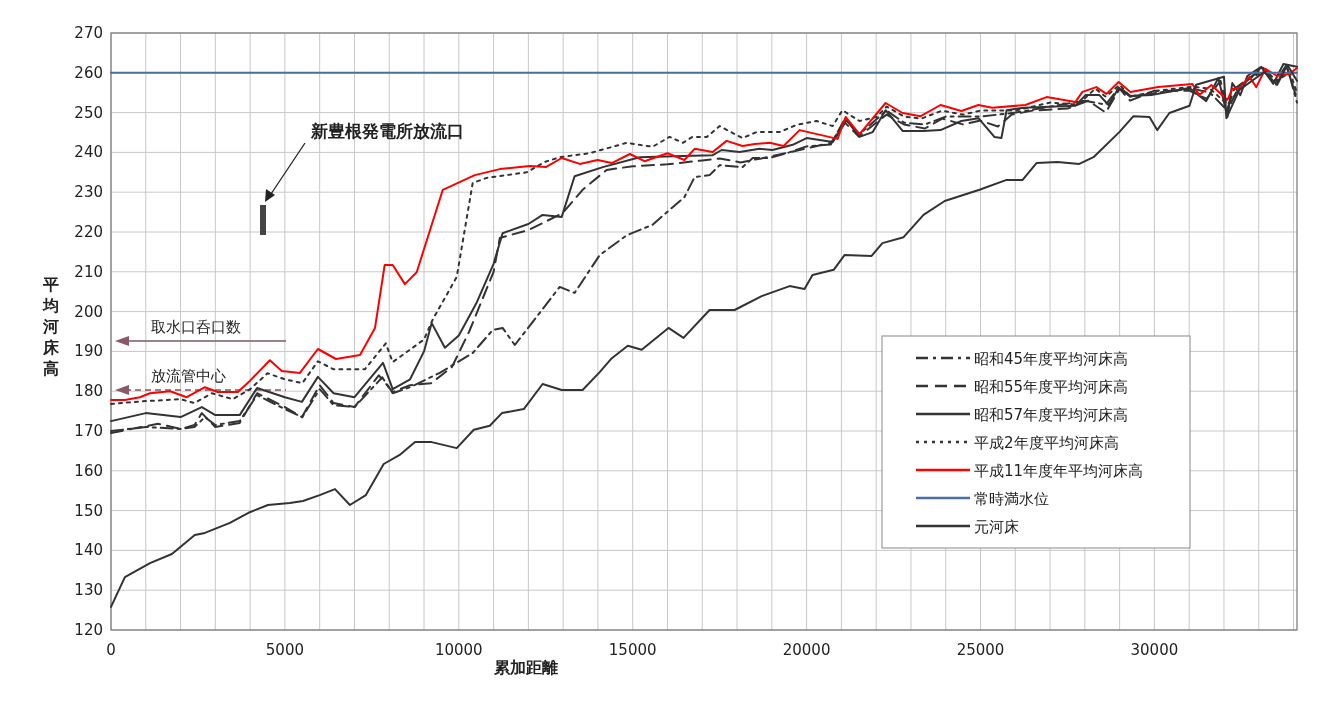 This screenshot has width=1335, height=701. Describe the element at coordinates (88, 590) in the screenshot. I see `y-tick-label: 130` at that location.